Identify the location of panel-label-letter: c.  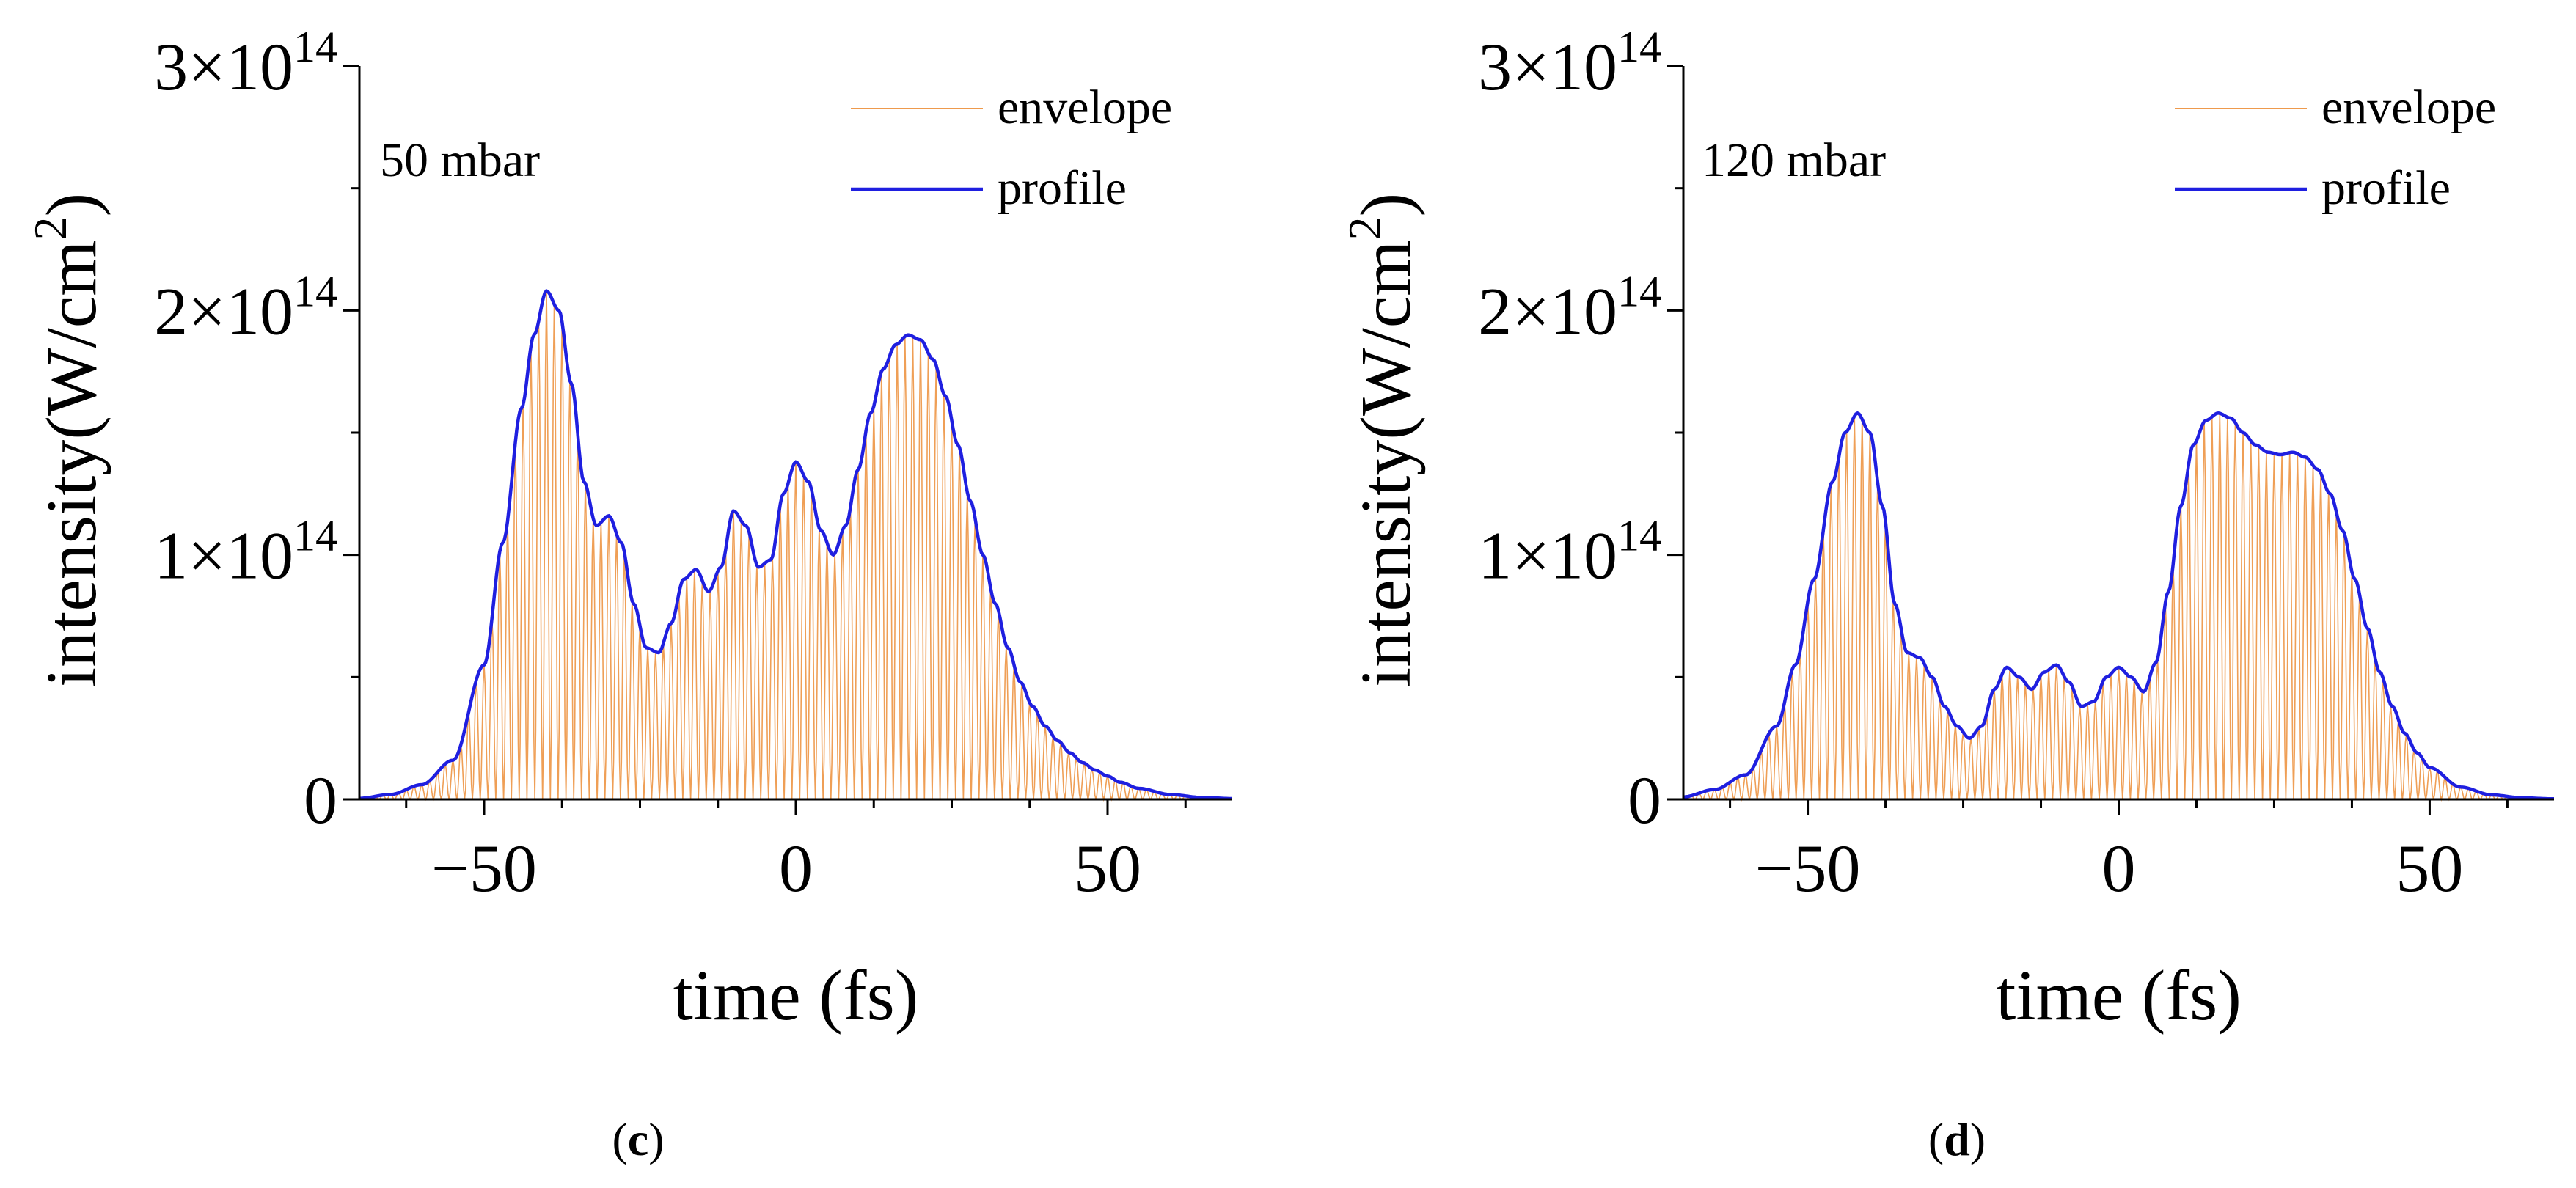
(638, 1139).